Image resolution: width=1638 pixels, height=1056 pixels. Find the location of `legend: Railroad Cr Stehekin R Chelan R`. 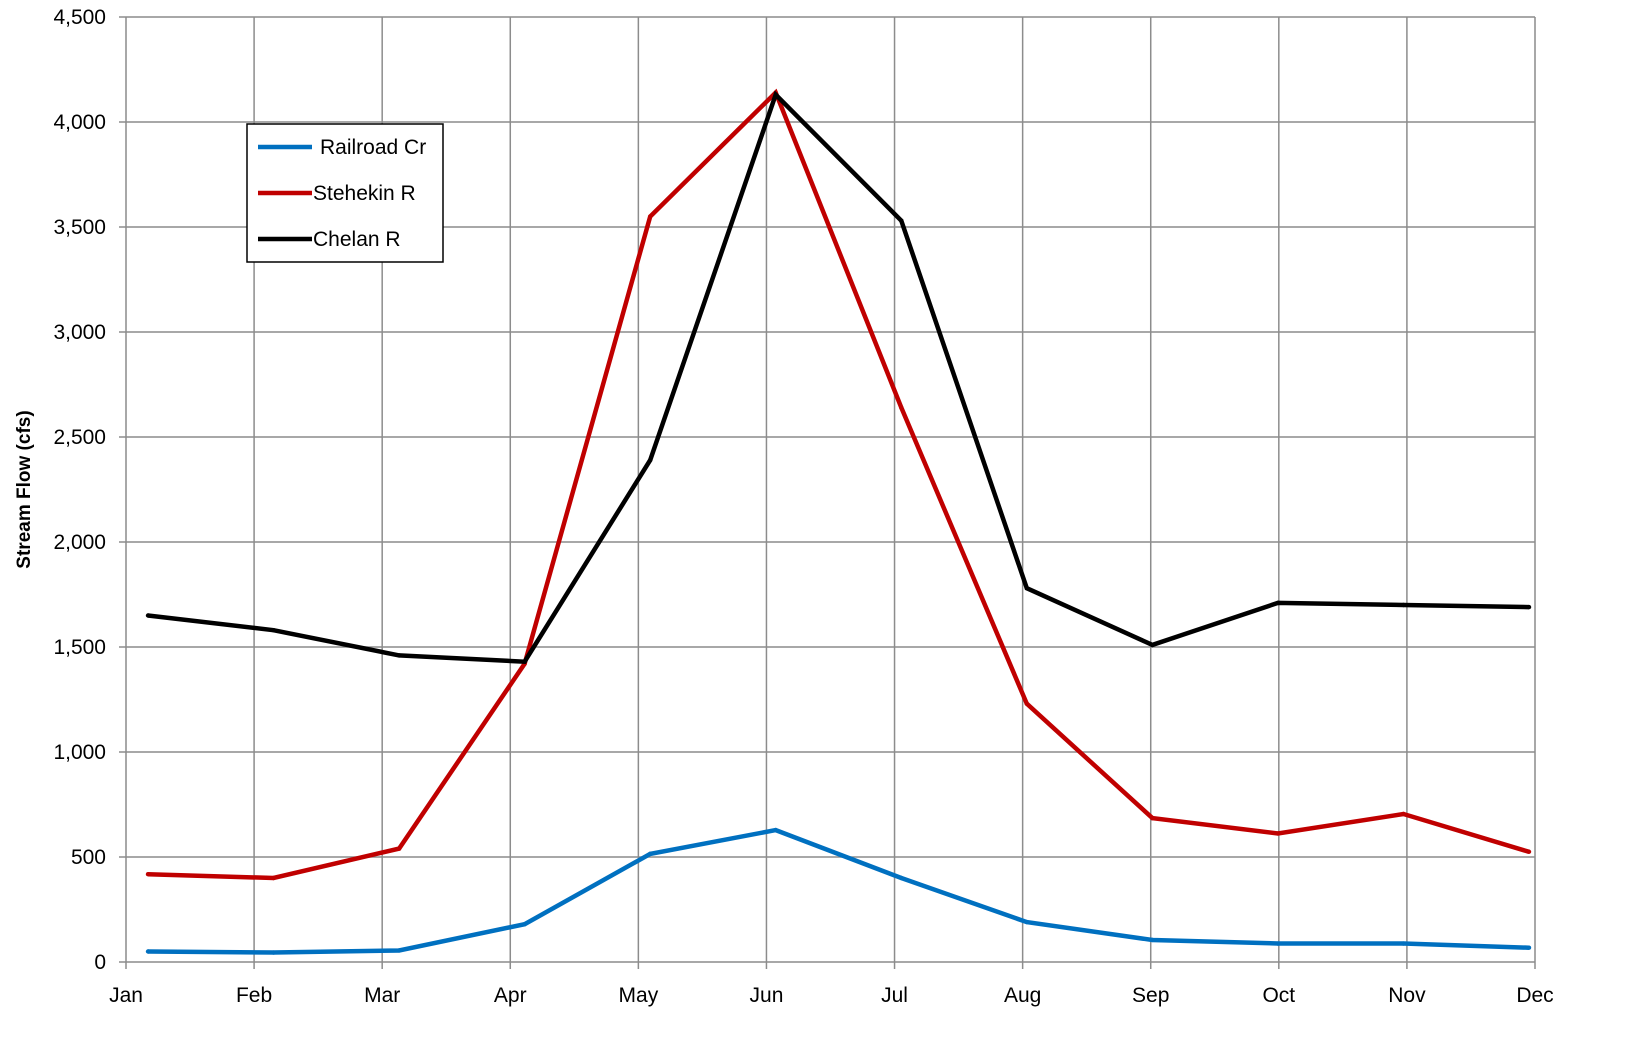

legend: Railroad Cr Stehekin R Chelan R is located at coordinates (345, 193).